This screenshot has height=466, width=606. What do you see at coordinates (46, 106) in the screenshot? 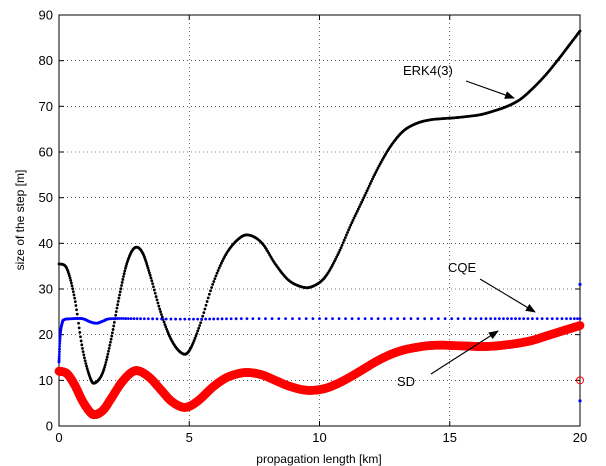
I see `y-tick-label: 70` at bounding box center [46, 106].